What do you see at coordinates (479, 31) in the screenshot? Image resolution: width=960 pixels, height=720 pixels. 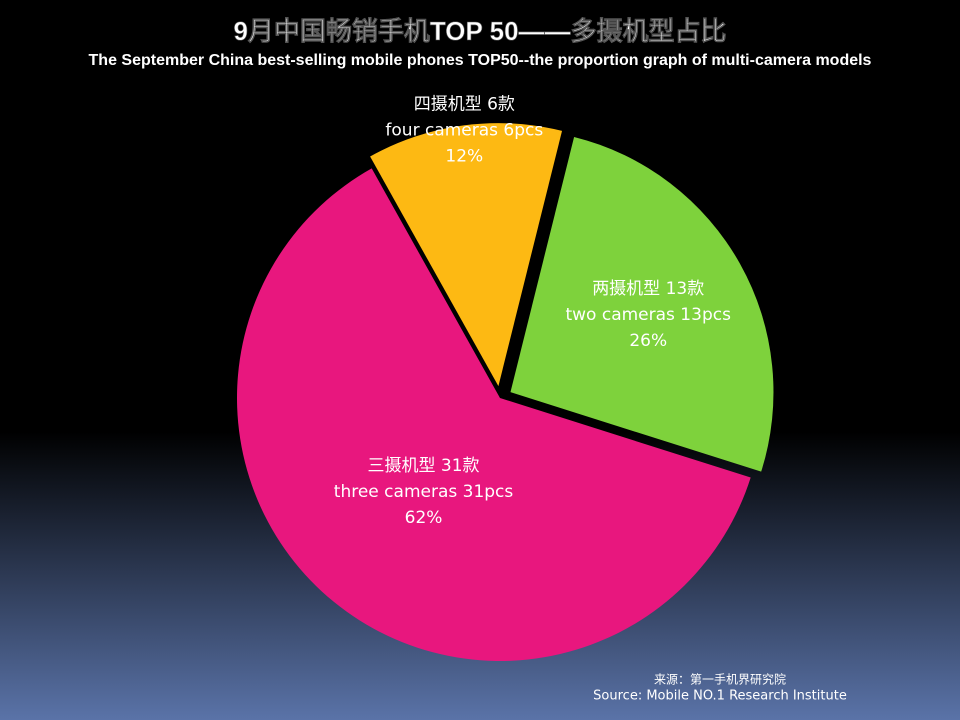 I see `chart-title: 9月中国畅销手机TOP 50——多摄机型占比` at bounding box center [479, 31].